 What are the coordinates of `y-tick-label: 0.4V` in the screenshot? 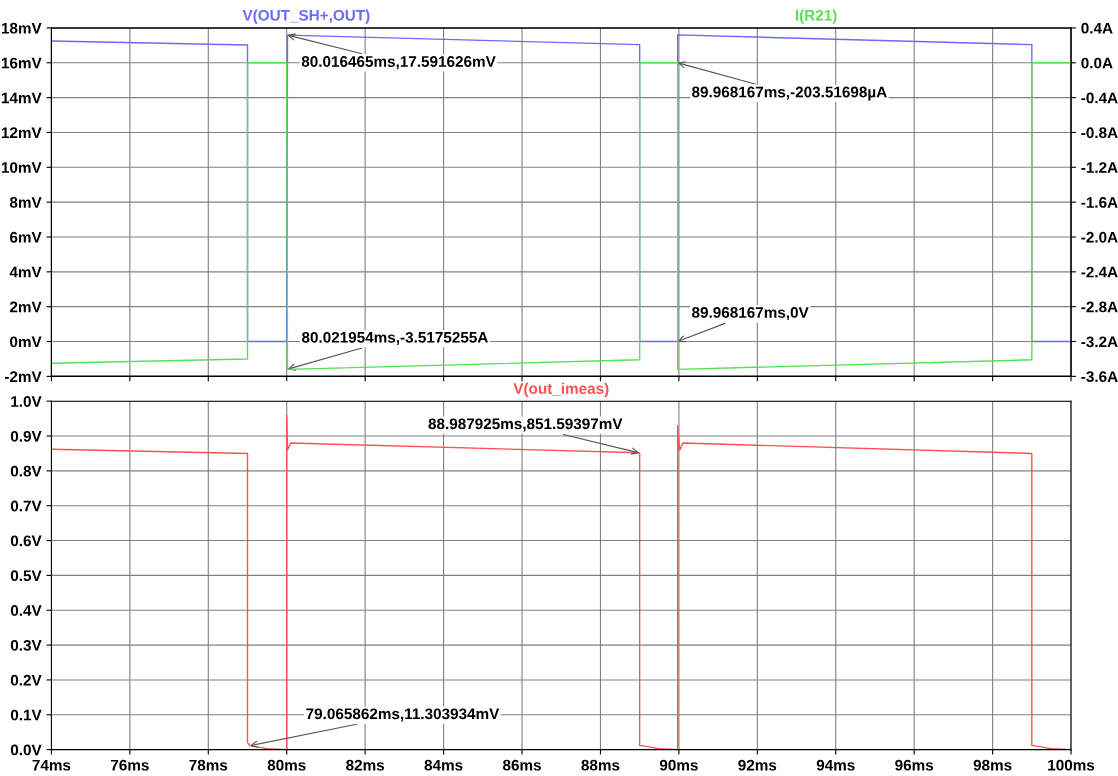 It's located at (26, 610).